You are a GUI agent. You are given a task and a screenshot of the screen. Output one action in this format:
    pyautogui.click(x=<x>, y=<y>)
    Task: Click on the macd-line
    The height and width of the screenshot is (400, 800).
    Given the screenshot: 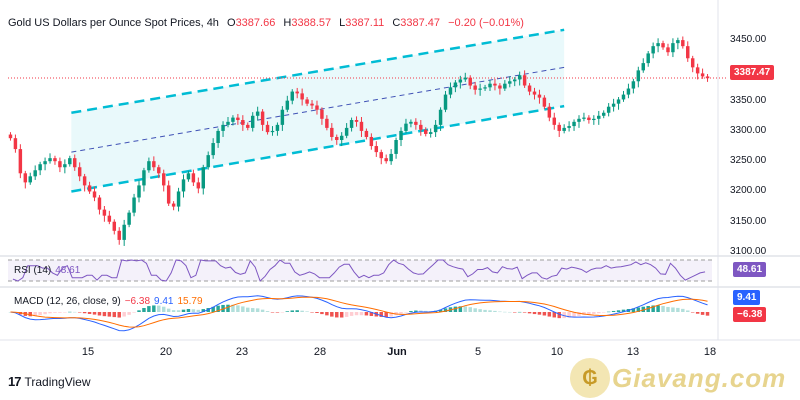 What is the action you would take?
    pyautogui.click(x=359, y=313)
    